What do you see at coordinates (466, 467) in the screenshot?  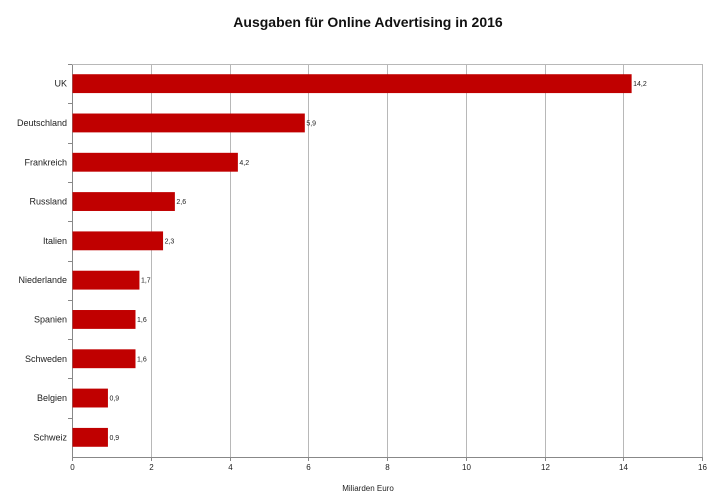 I see `x-tick-label: 10` at bounding box center [466, 467].